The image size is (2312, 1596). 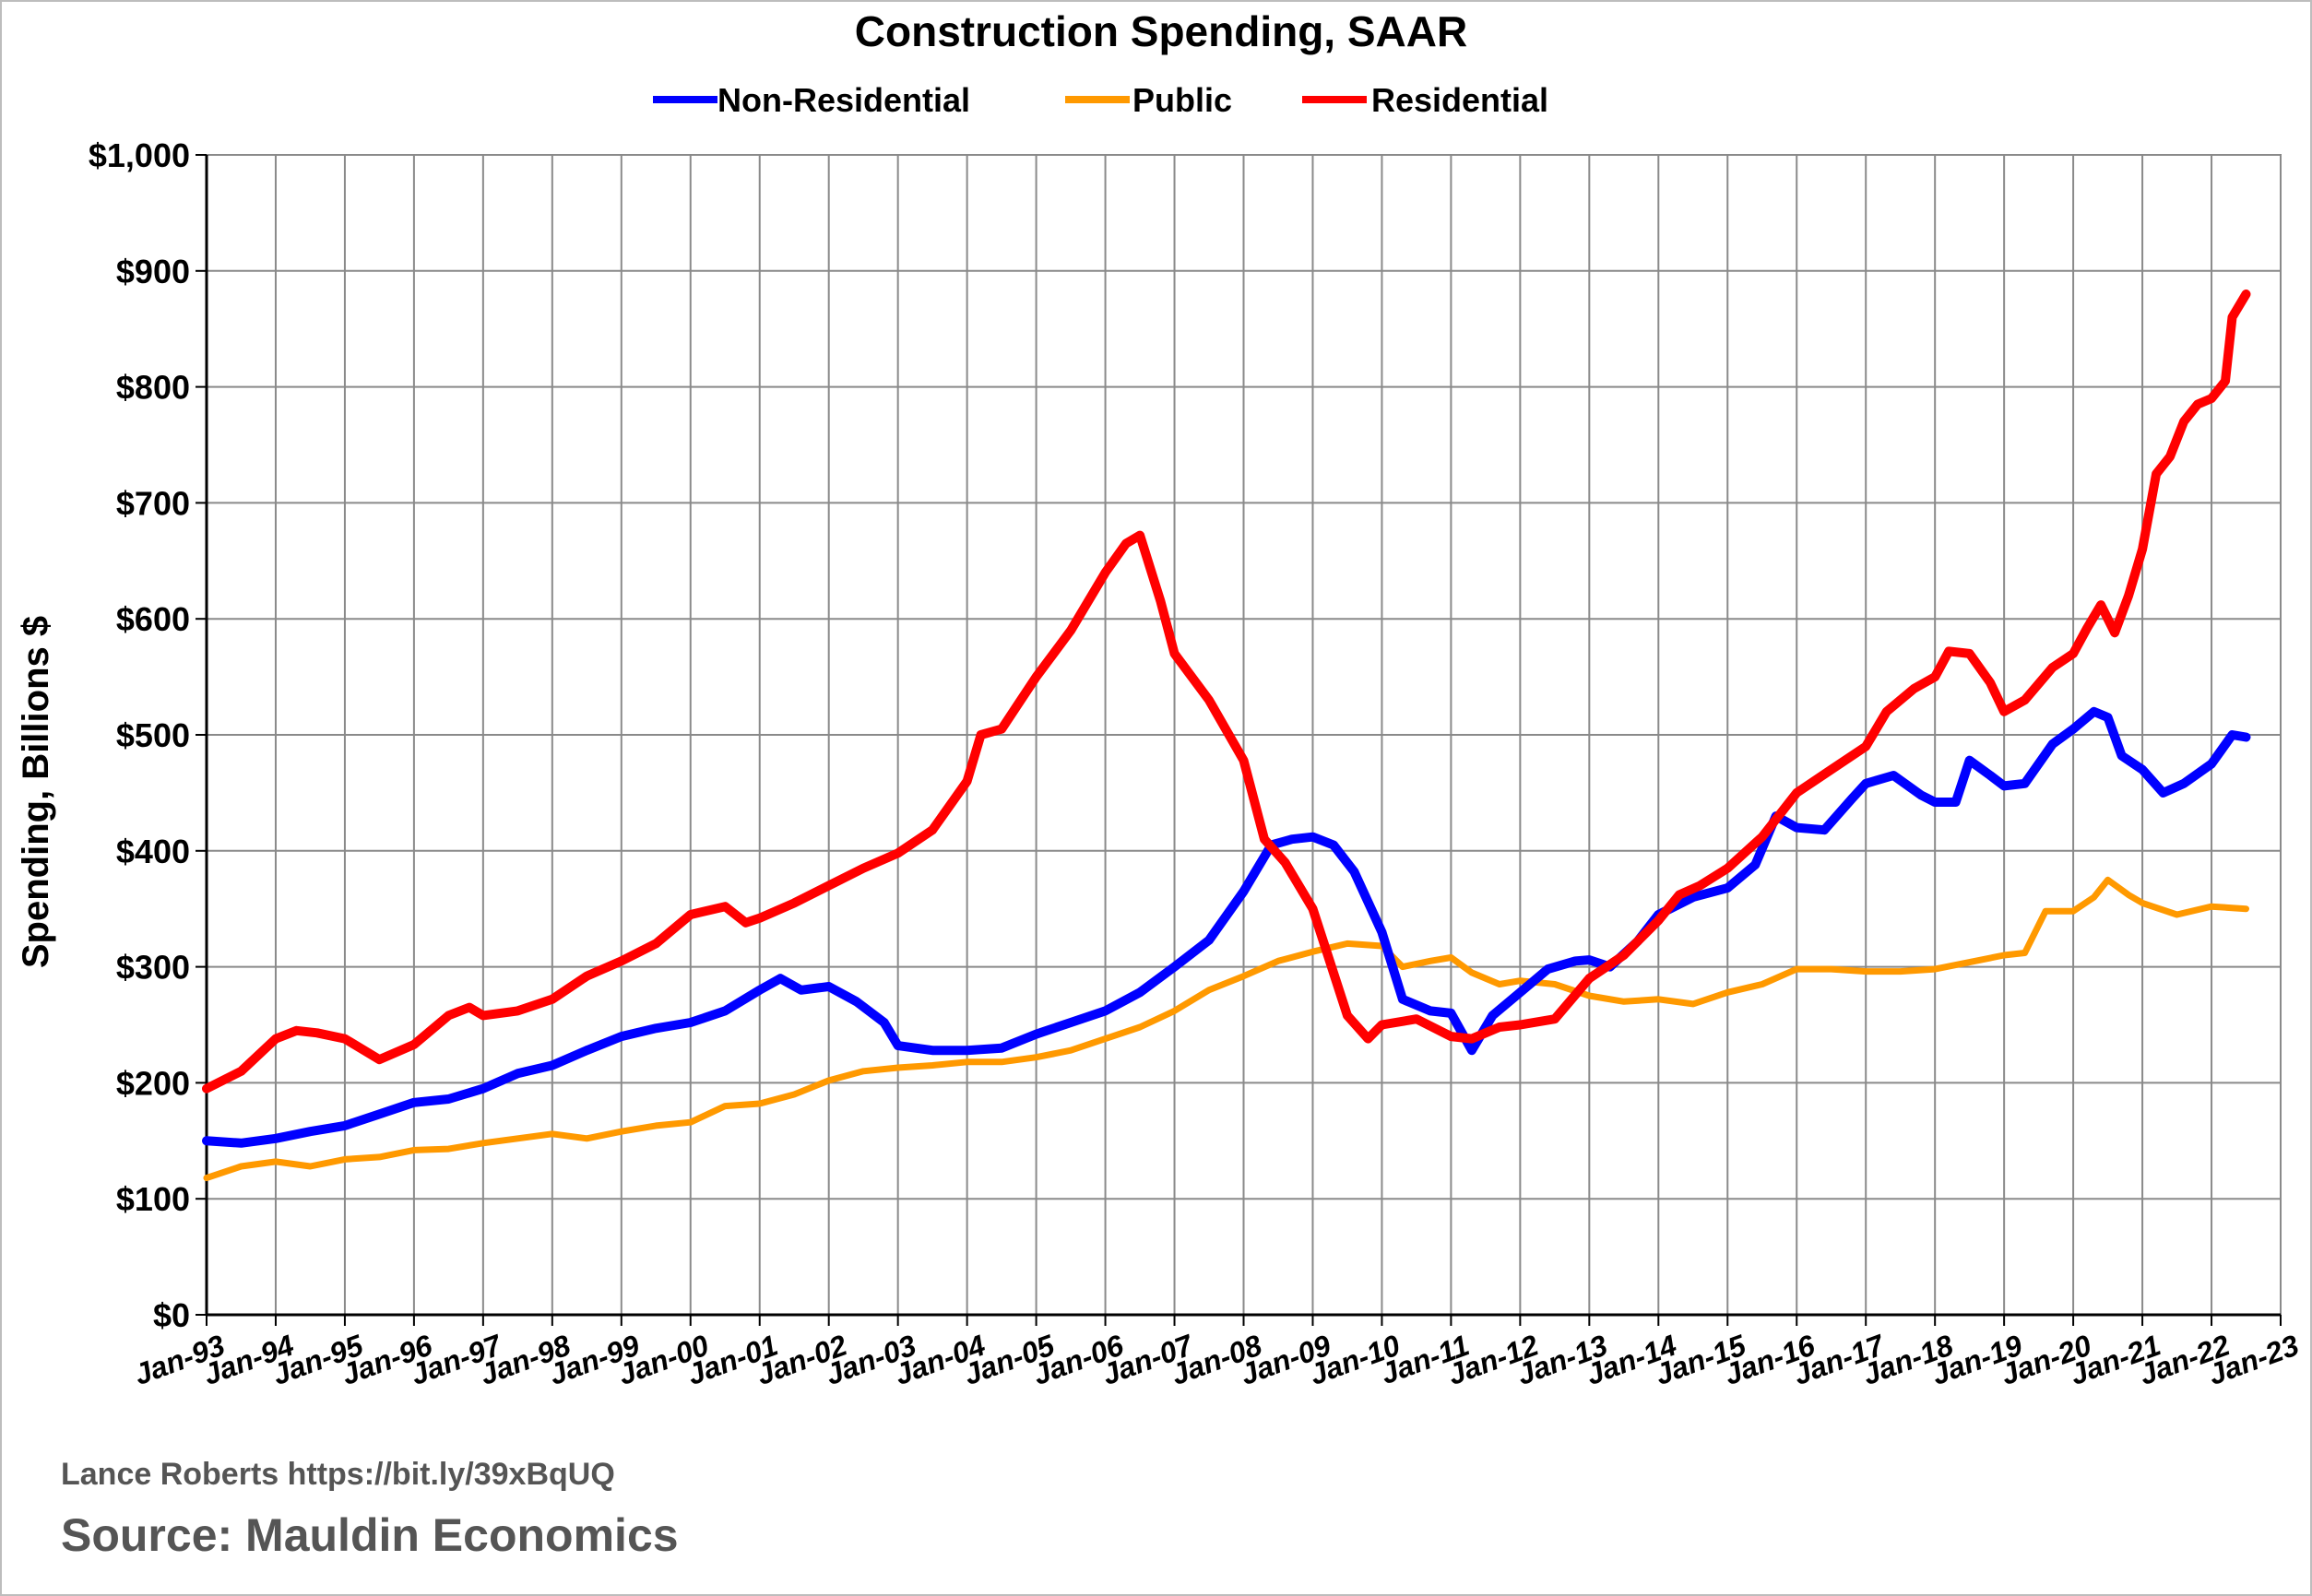 What do you see at coordinates (153, 388) in the screenshot?
I see `y-tick-label: $800` at bounding box center [153, 388].